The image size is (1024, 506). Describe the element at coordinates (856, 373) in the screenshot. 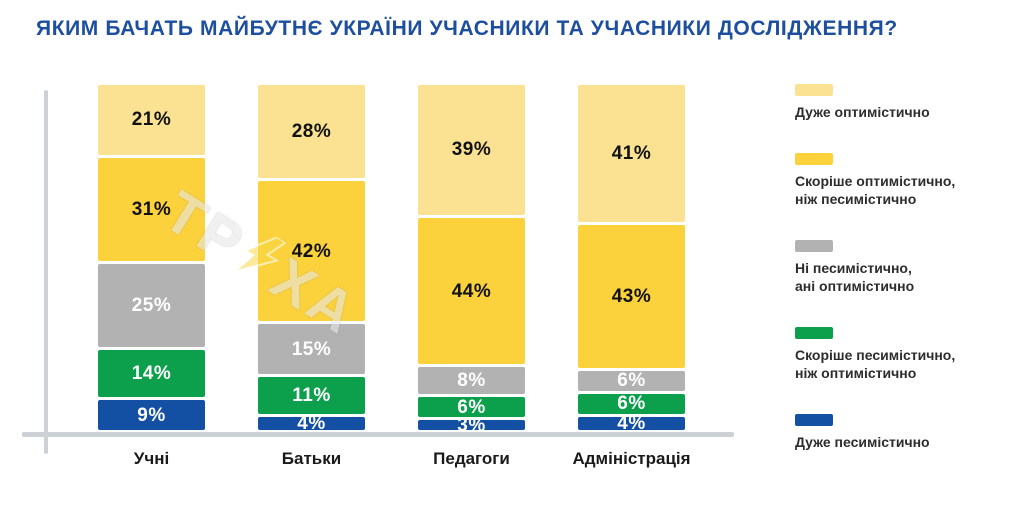

I see `legend-label-line: ніж оптимістично` at that location.